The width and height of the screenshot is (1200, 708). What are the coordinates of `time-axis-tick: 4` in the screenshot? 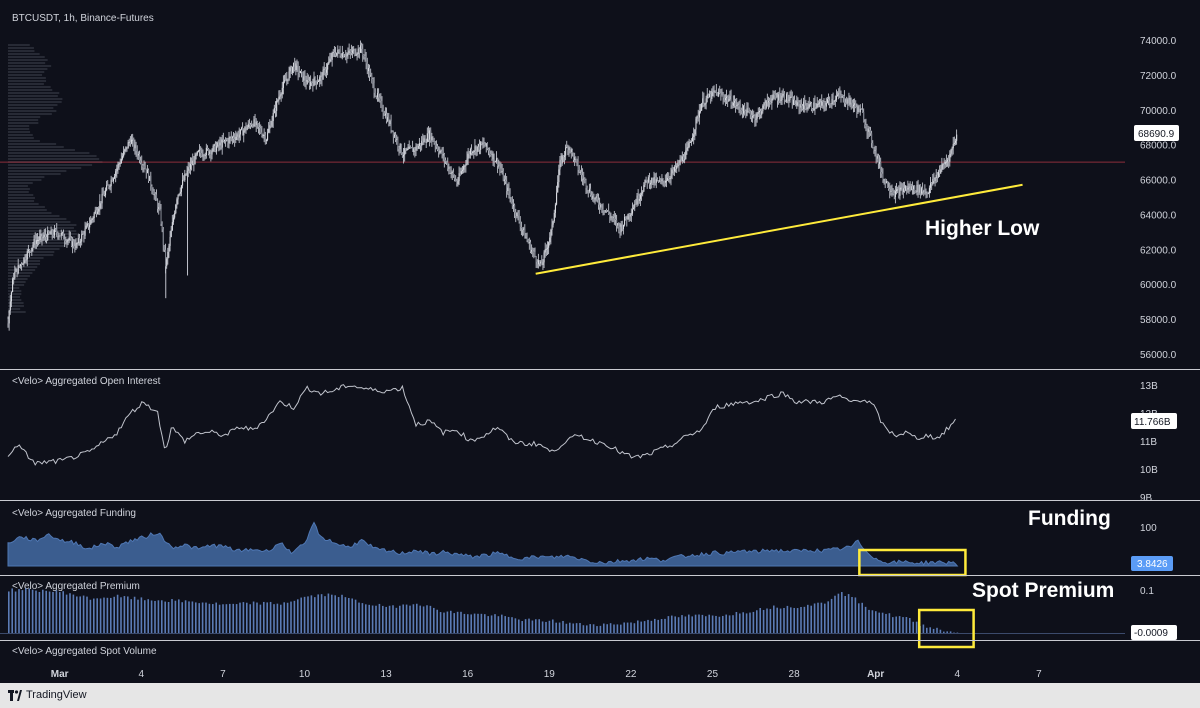 It's located at (957, 674).